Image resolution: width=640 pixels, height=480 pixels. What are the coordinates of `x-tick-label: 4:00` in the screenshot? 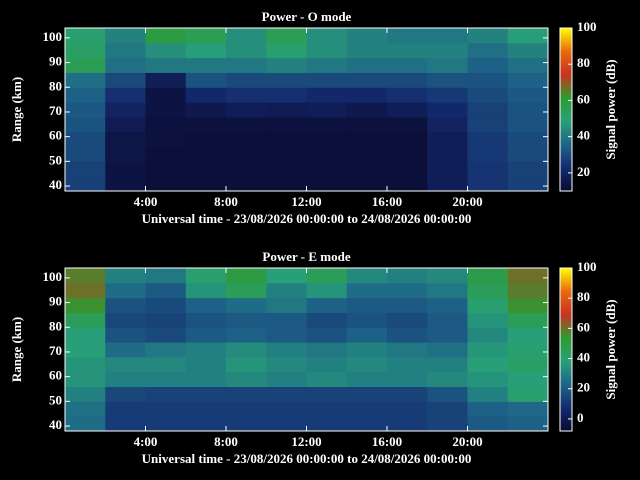 It's located at (146, 441).